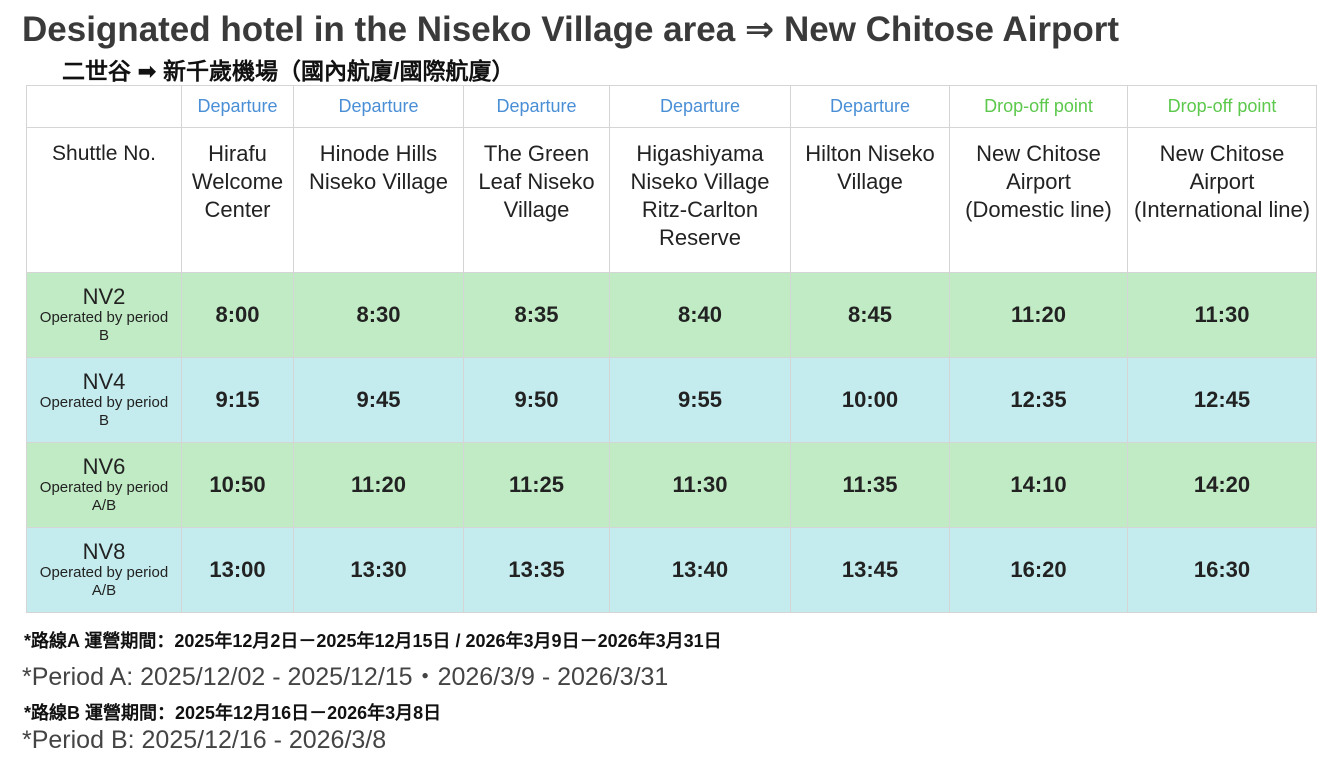 Image resolution: width=1332 pixels, height=762 pixels. Describe the element at coordinates (700, 315) in the screenshot. I see `time: 8:40` at that location.